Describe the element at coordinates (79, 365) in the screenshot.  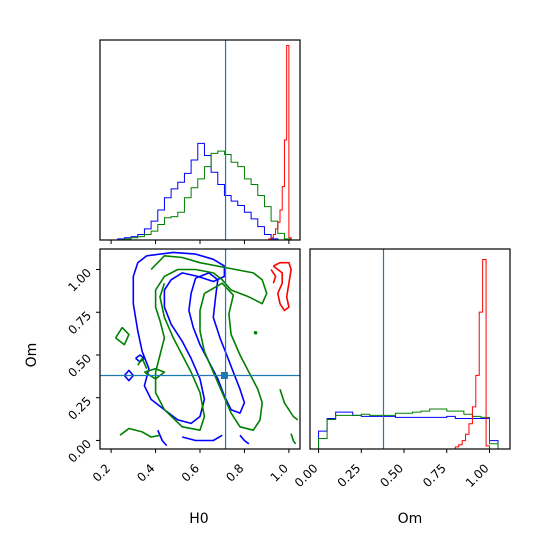
I see `om-y-tick-label: 0.50` at that location.